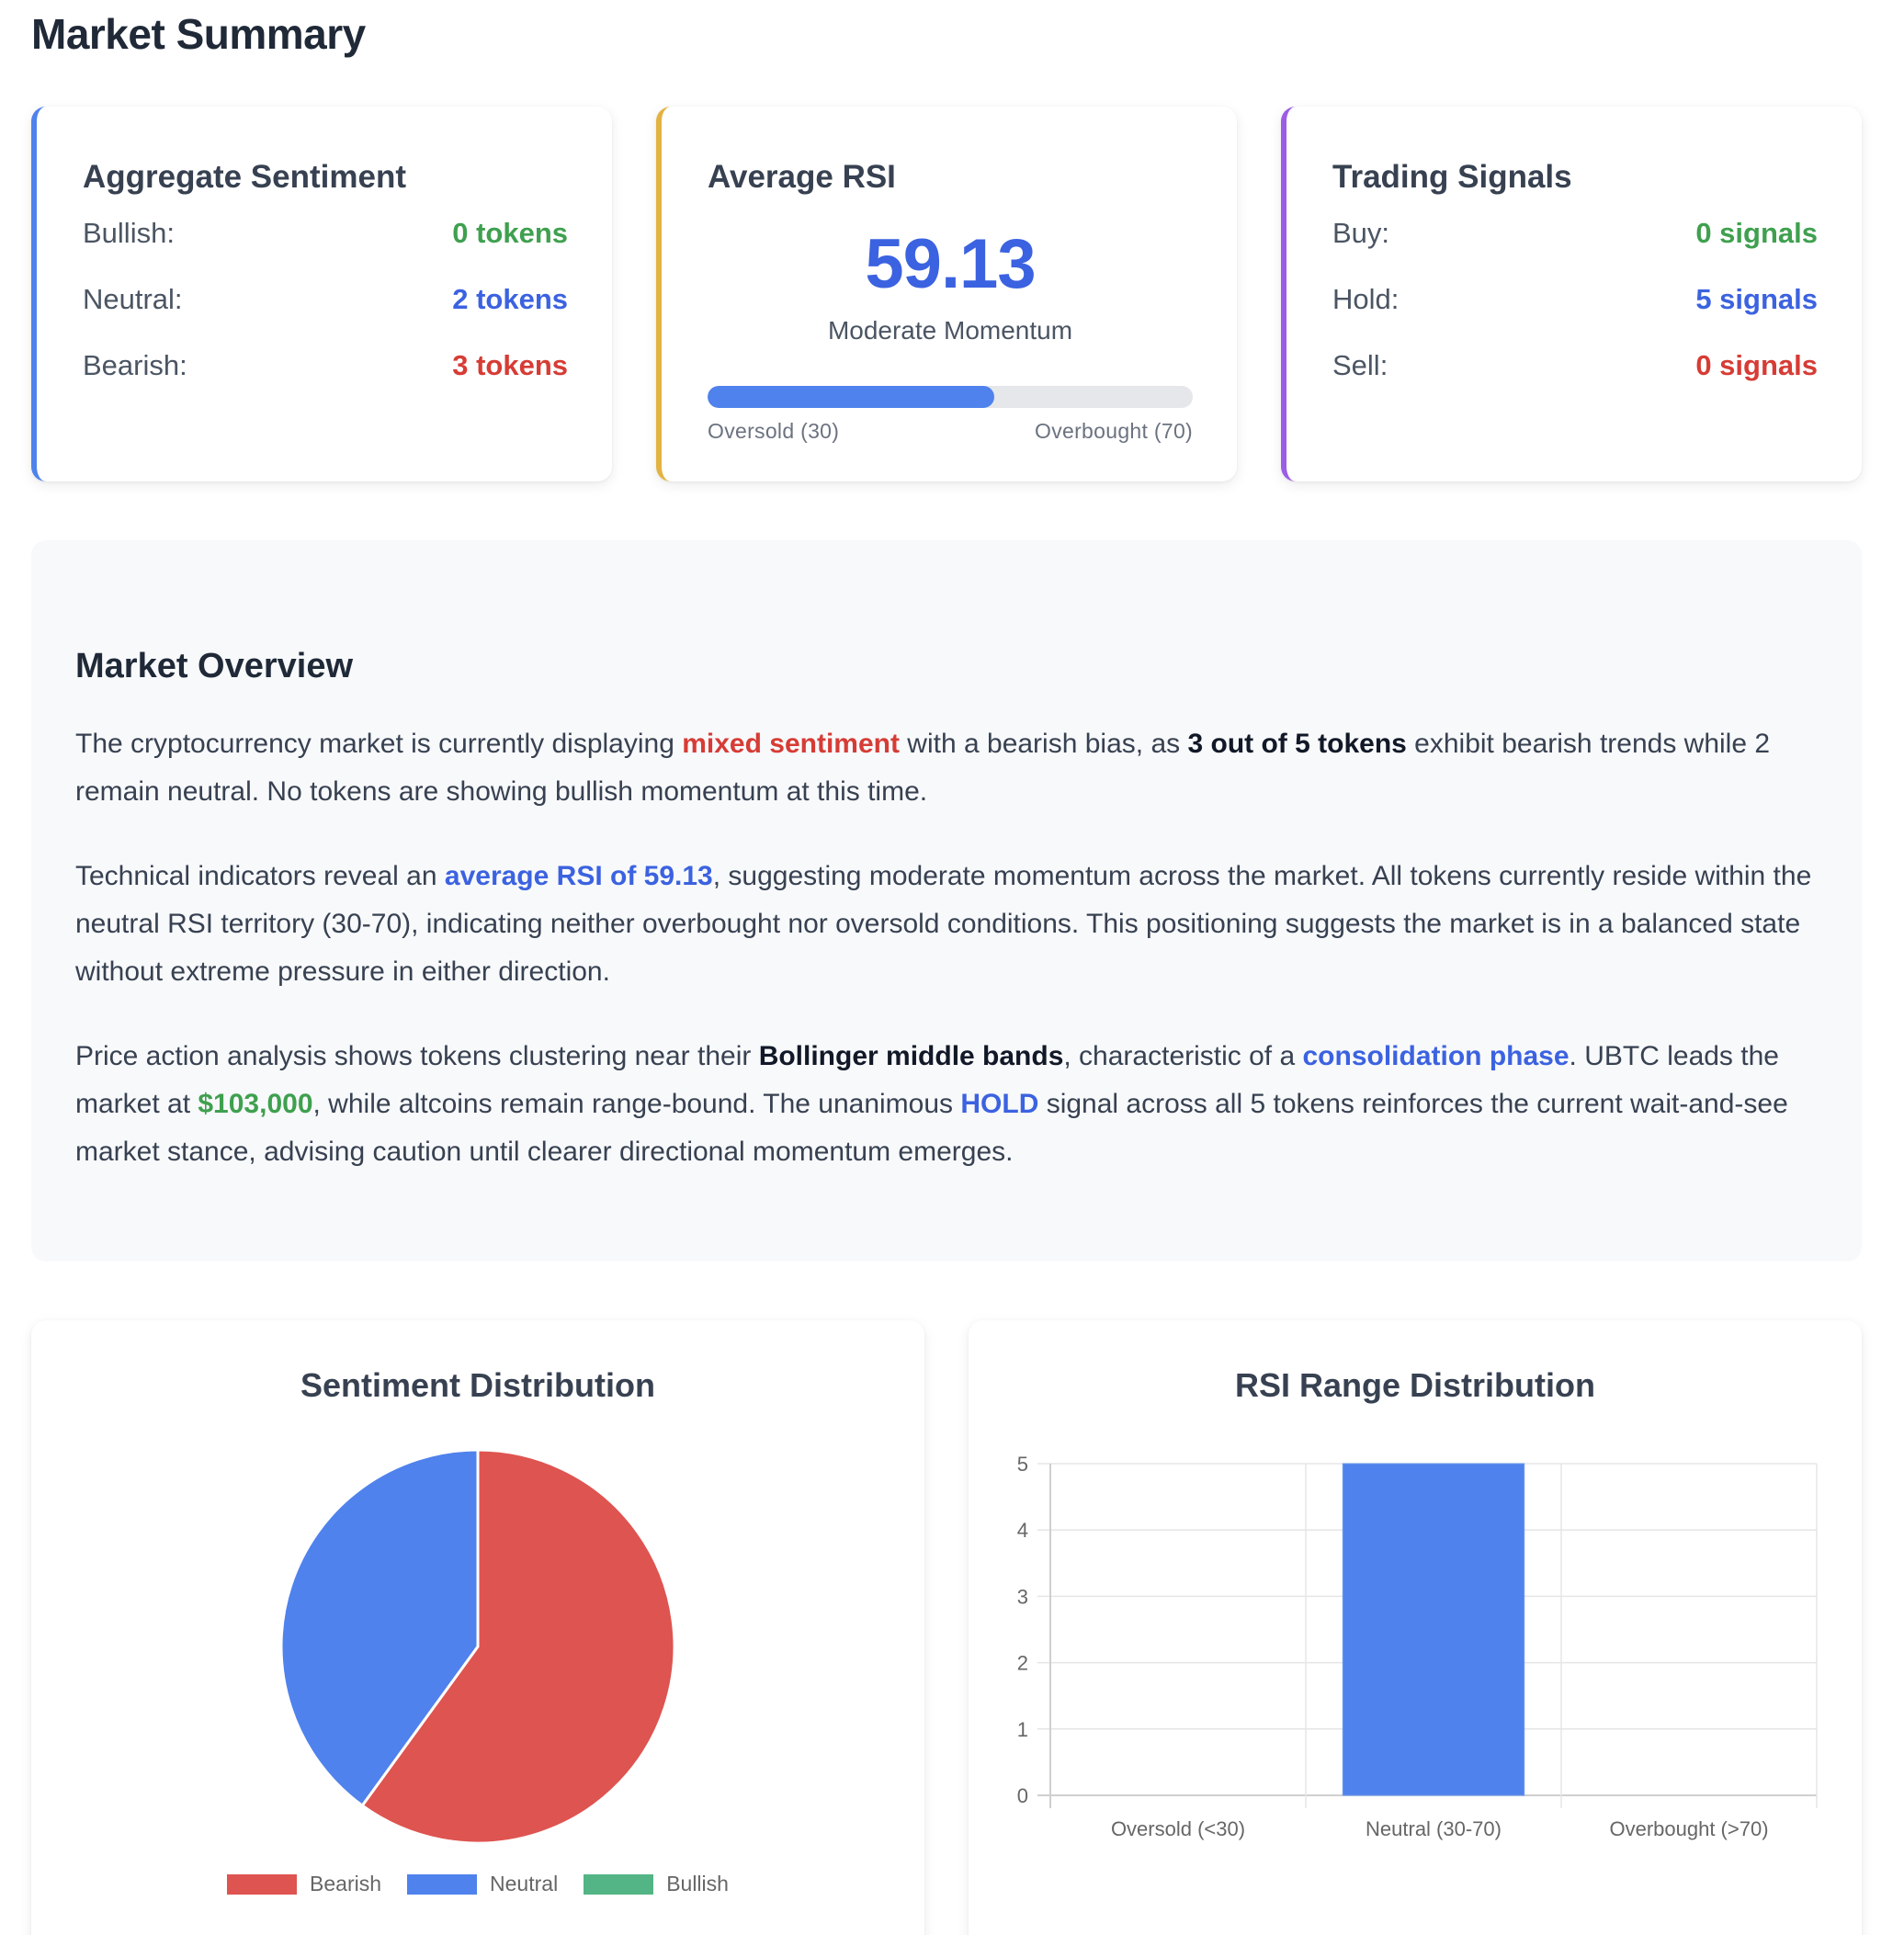  What do you see at coordinates (697, 1883) in the screenshot?
I see `legend-label: Bullish` at bounding box center [697, 1883].